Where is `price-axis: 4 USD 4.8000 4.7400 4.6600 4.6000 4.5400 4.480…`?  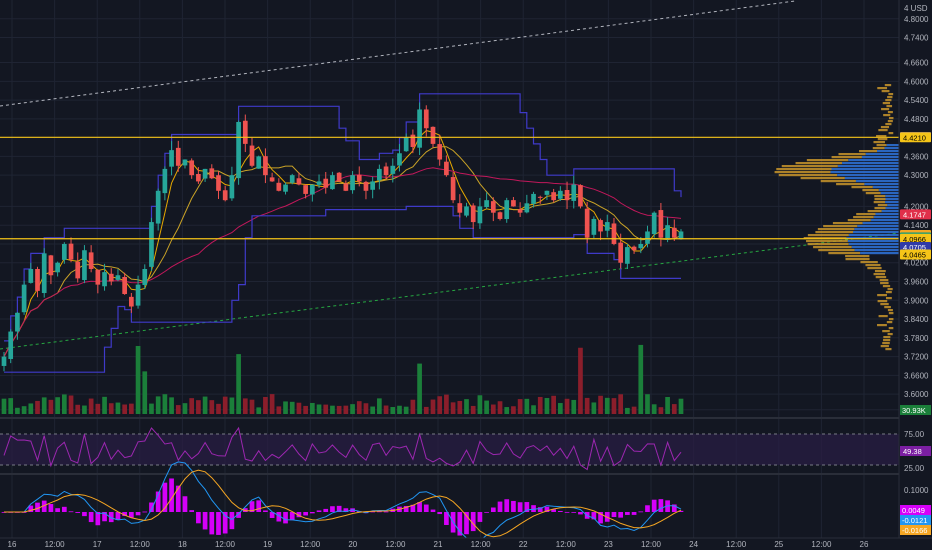 price-axis: 4 USD 4.8000 4.7400 4.6600 4.6000 4.5400 4.480… is located at coordinates (915, 270).